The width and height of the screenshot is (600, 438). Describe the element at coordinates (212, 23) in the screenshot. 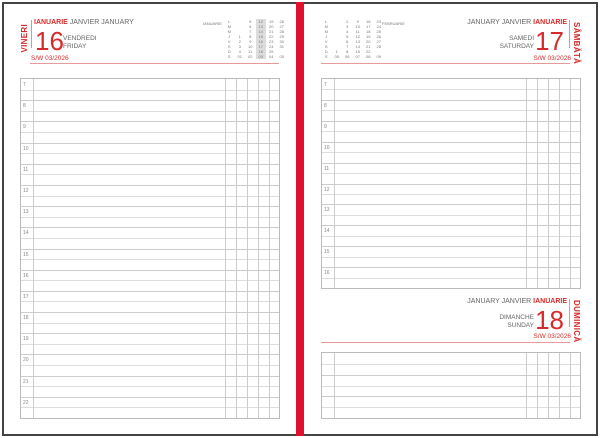

I see `mini-calendar-title: IANUARIE` at that location.